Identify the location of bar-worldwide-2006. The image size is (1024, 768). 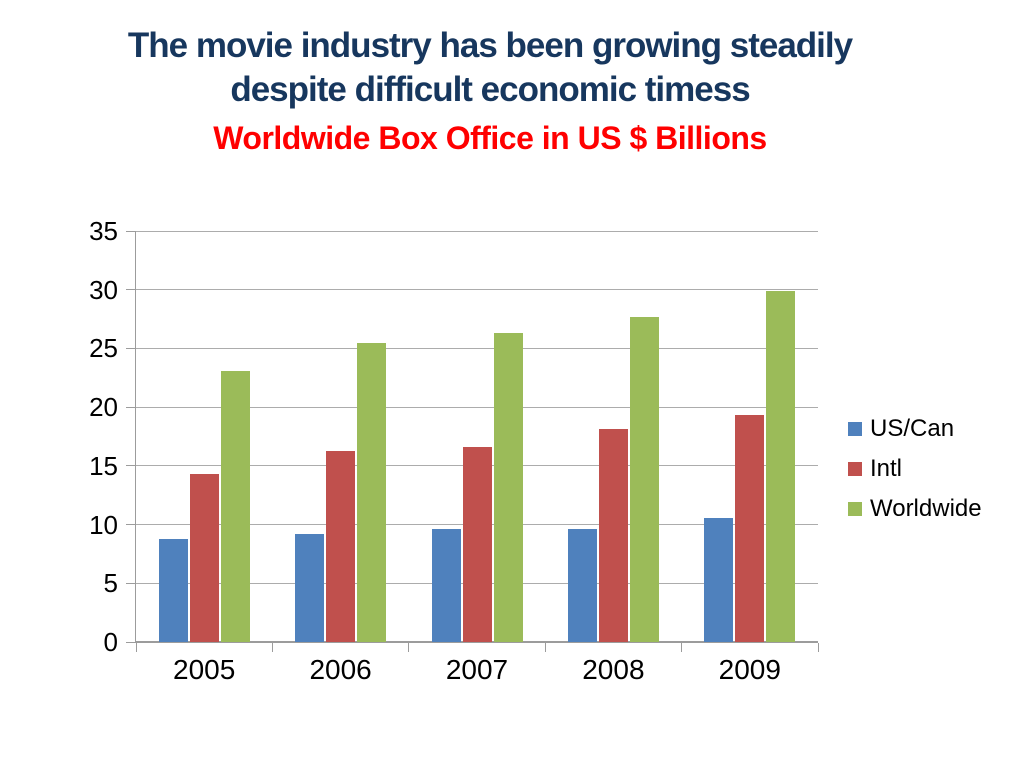
(372, 492).